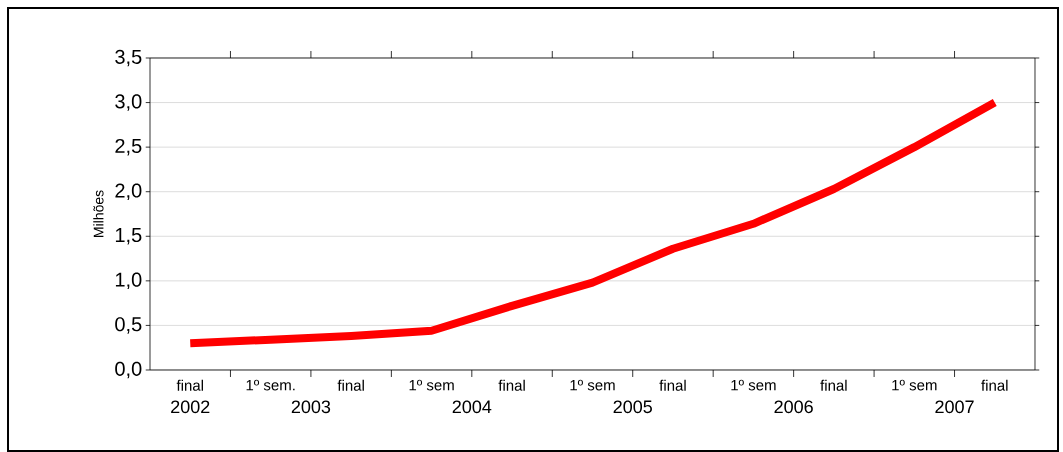 The width and height of the screenshot is (1063, 452). Describe the element at coordinates (128, 236) in the screenshot. I see `y-tick-label: 1,5` at that location.